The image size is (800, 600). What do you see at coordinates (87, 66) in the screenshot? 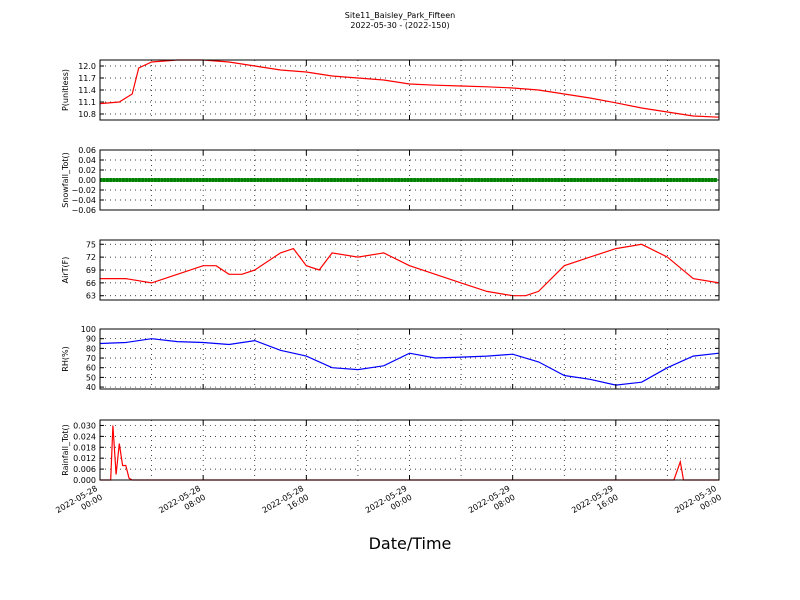
I see `y-tick-label: 12.0` at bounding box center [87, 66].